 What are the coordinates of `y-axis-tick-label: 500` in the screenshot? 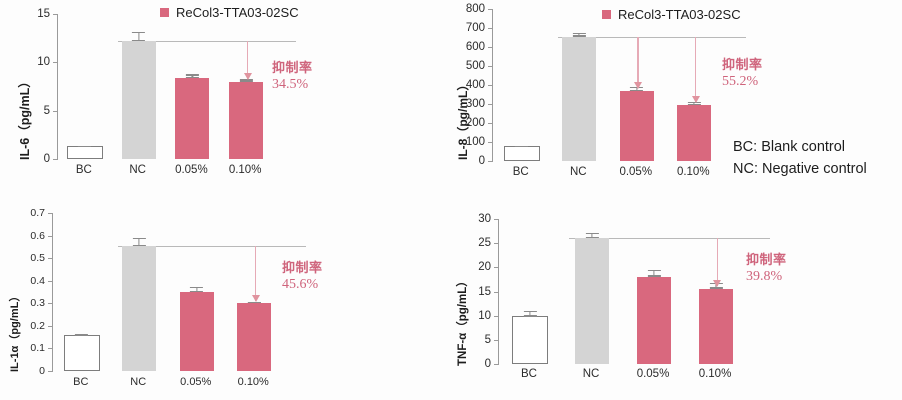 It's located at (475, 66).